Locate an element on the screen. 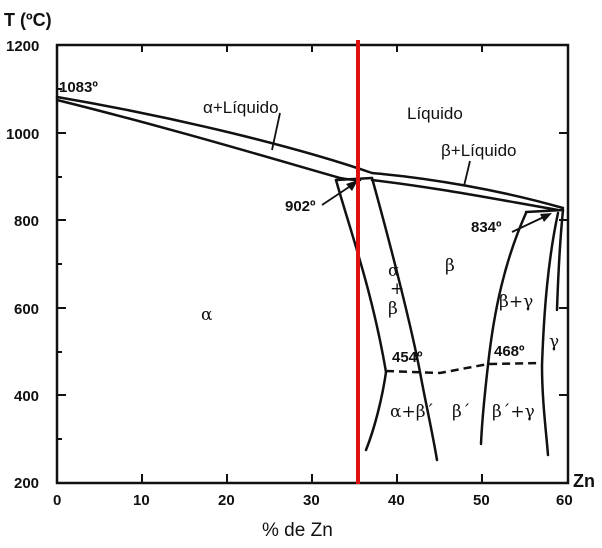  y-tick-600: 600 is located at coordinates (26, 309).